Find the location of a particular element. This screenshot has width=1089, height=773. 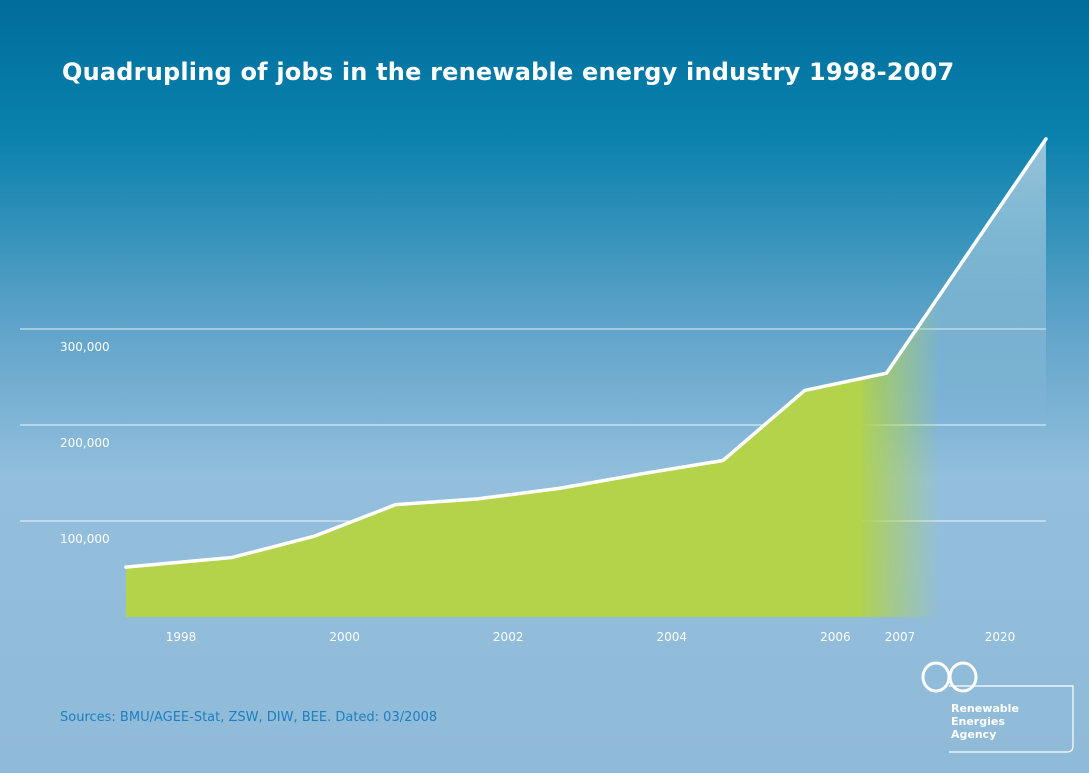

x-tick-label: 1998 is located at coordinates (181, 637).